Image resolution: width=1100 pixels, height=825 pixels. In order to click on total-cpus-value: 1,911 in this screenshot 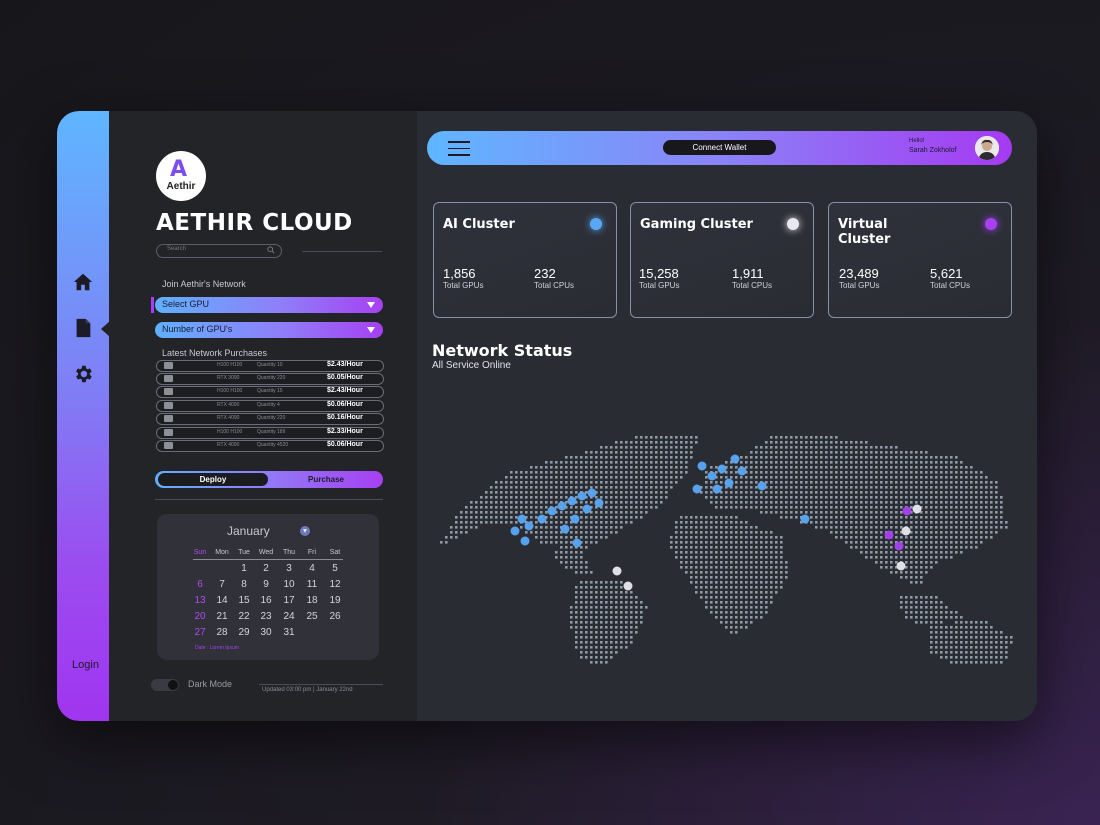, I will do `click(748, 273)`.